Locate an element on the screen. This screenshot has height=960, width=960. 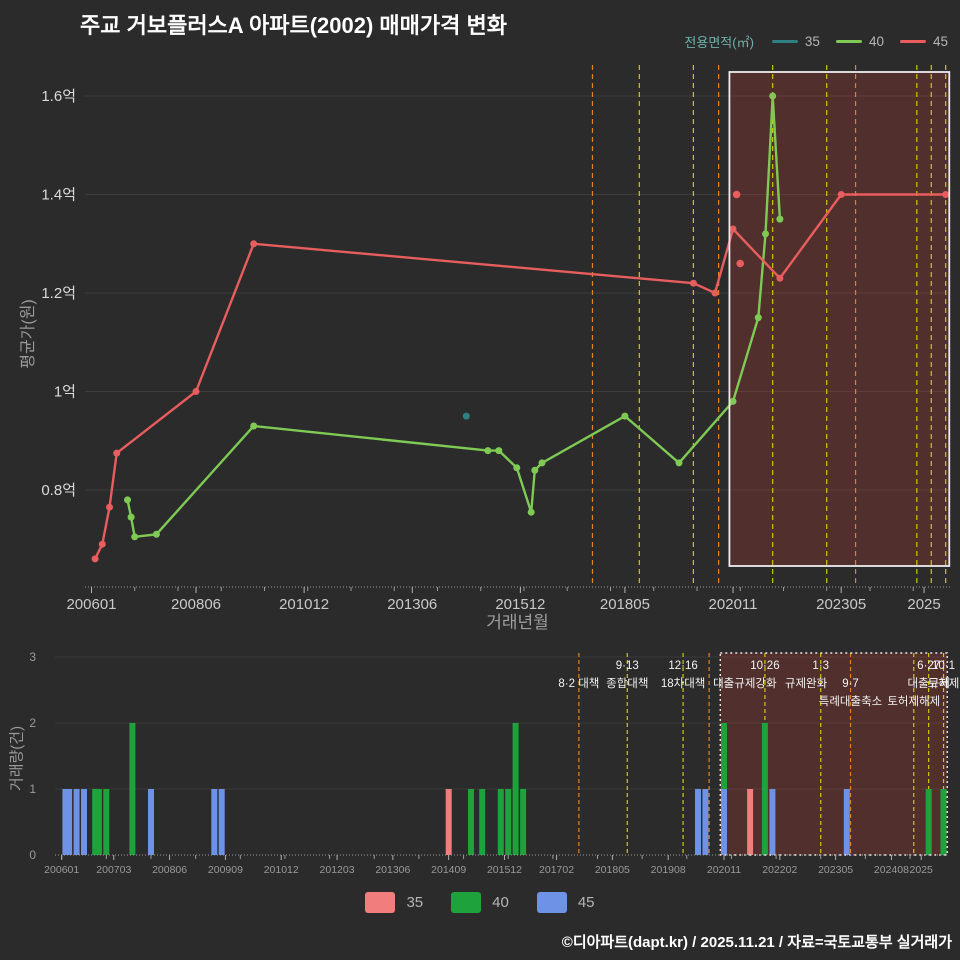
area-legend-item-40: 40 is located at coordinates (859, 41).